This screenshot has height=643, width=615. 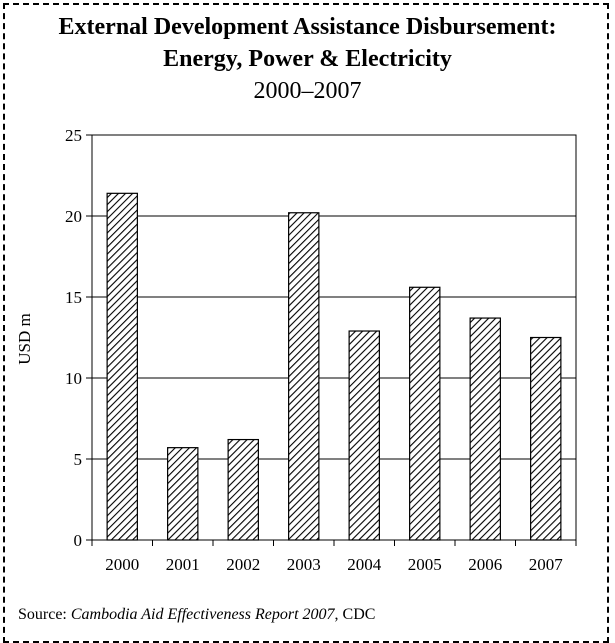 What do you see at coordinates (243, 489) in the screenshot?
I see `bar-2002` at bounding box center [243, 489].